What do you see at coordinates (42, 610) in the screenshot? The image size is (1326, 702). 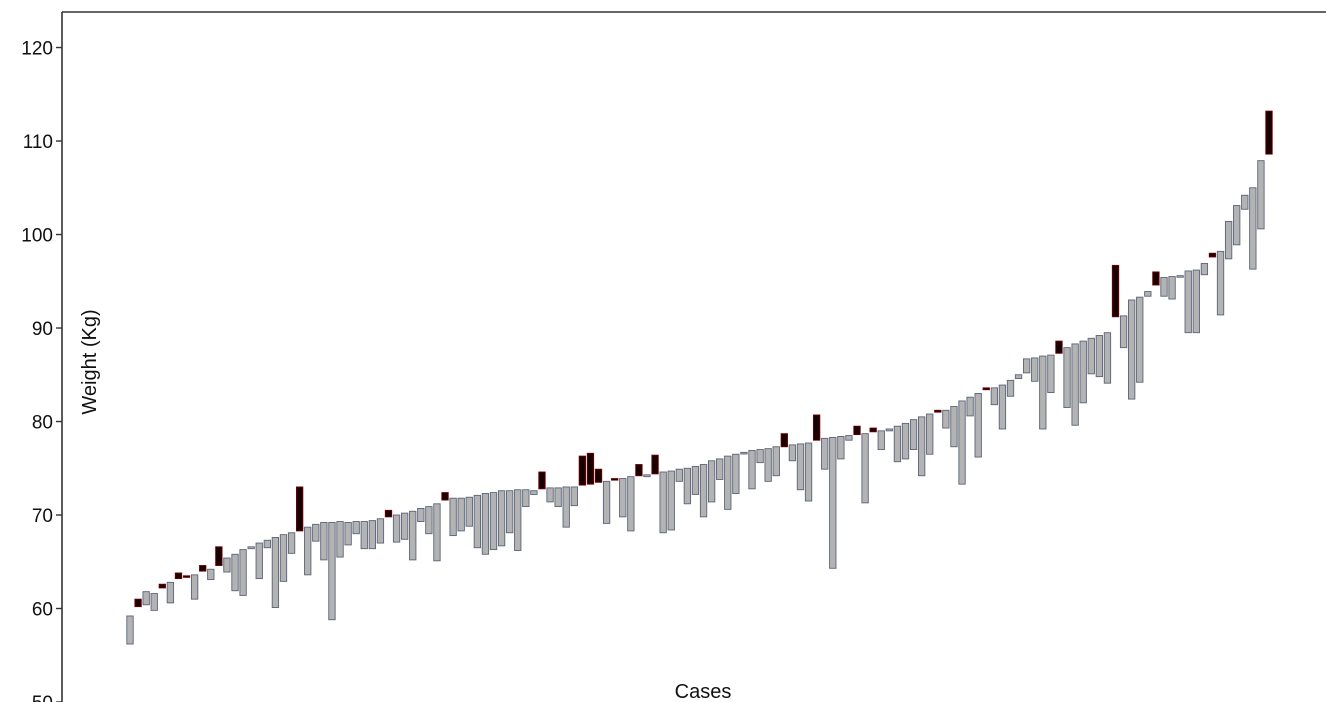 I see `y-tick-label: 60` at bounding box center [42, 610].